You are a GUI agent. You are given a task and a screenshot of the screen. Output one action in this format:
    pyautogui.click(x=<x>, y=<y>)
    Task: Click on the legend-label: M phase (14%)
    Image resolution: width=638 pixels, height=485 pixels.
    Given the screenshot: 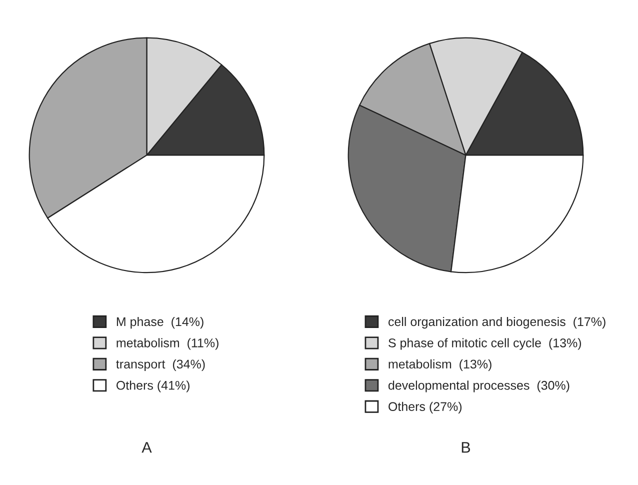 What is the action you would take?
    pyautogui.click(x=160, y=322)
    